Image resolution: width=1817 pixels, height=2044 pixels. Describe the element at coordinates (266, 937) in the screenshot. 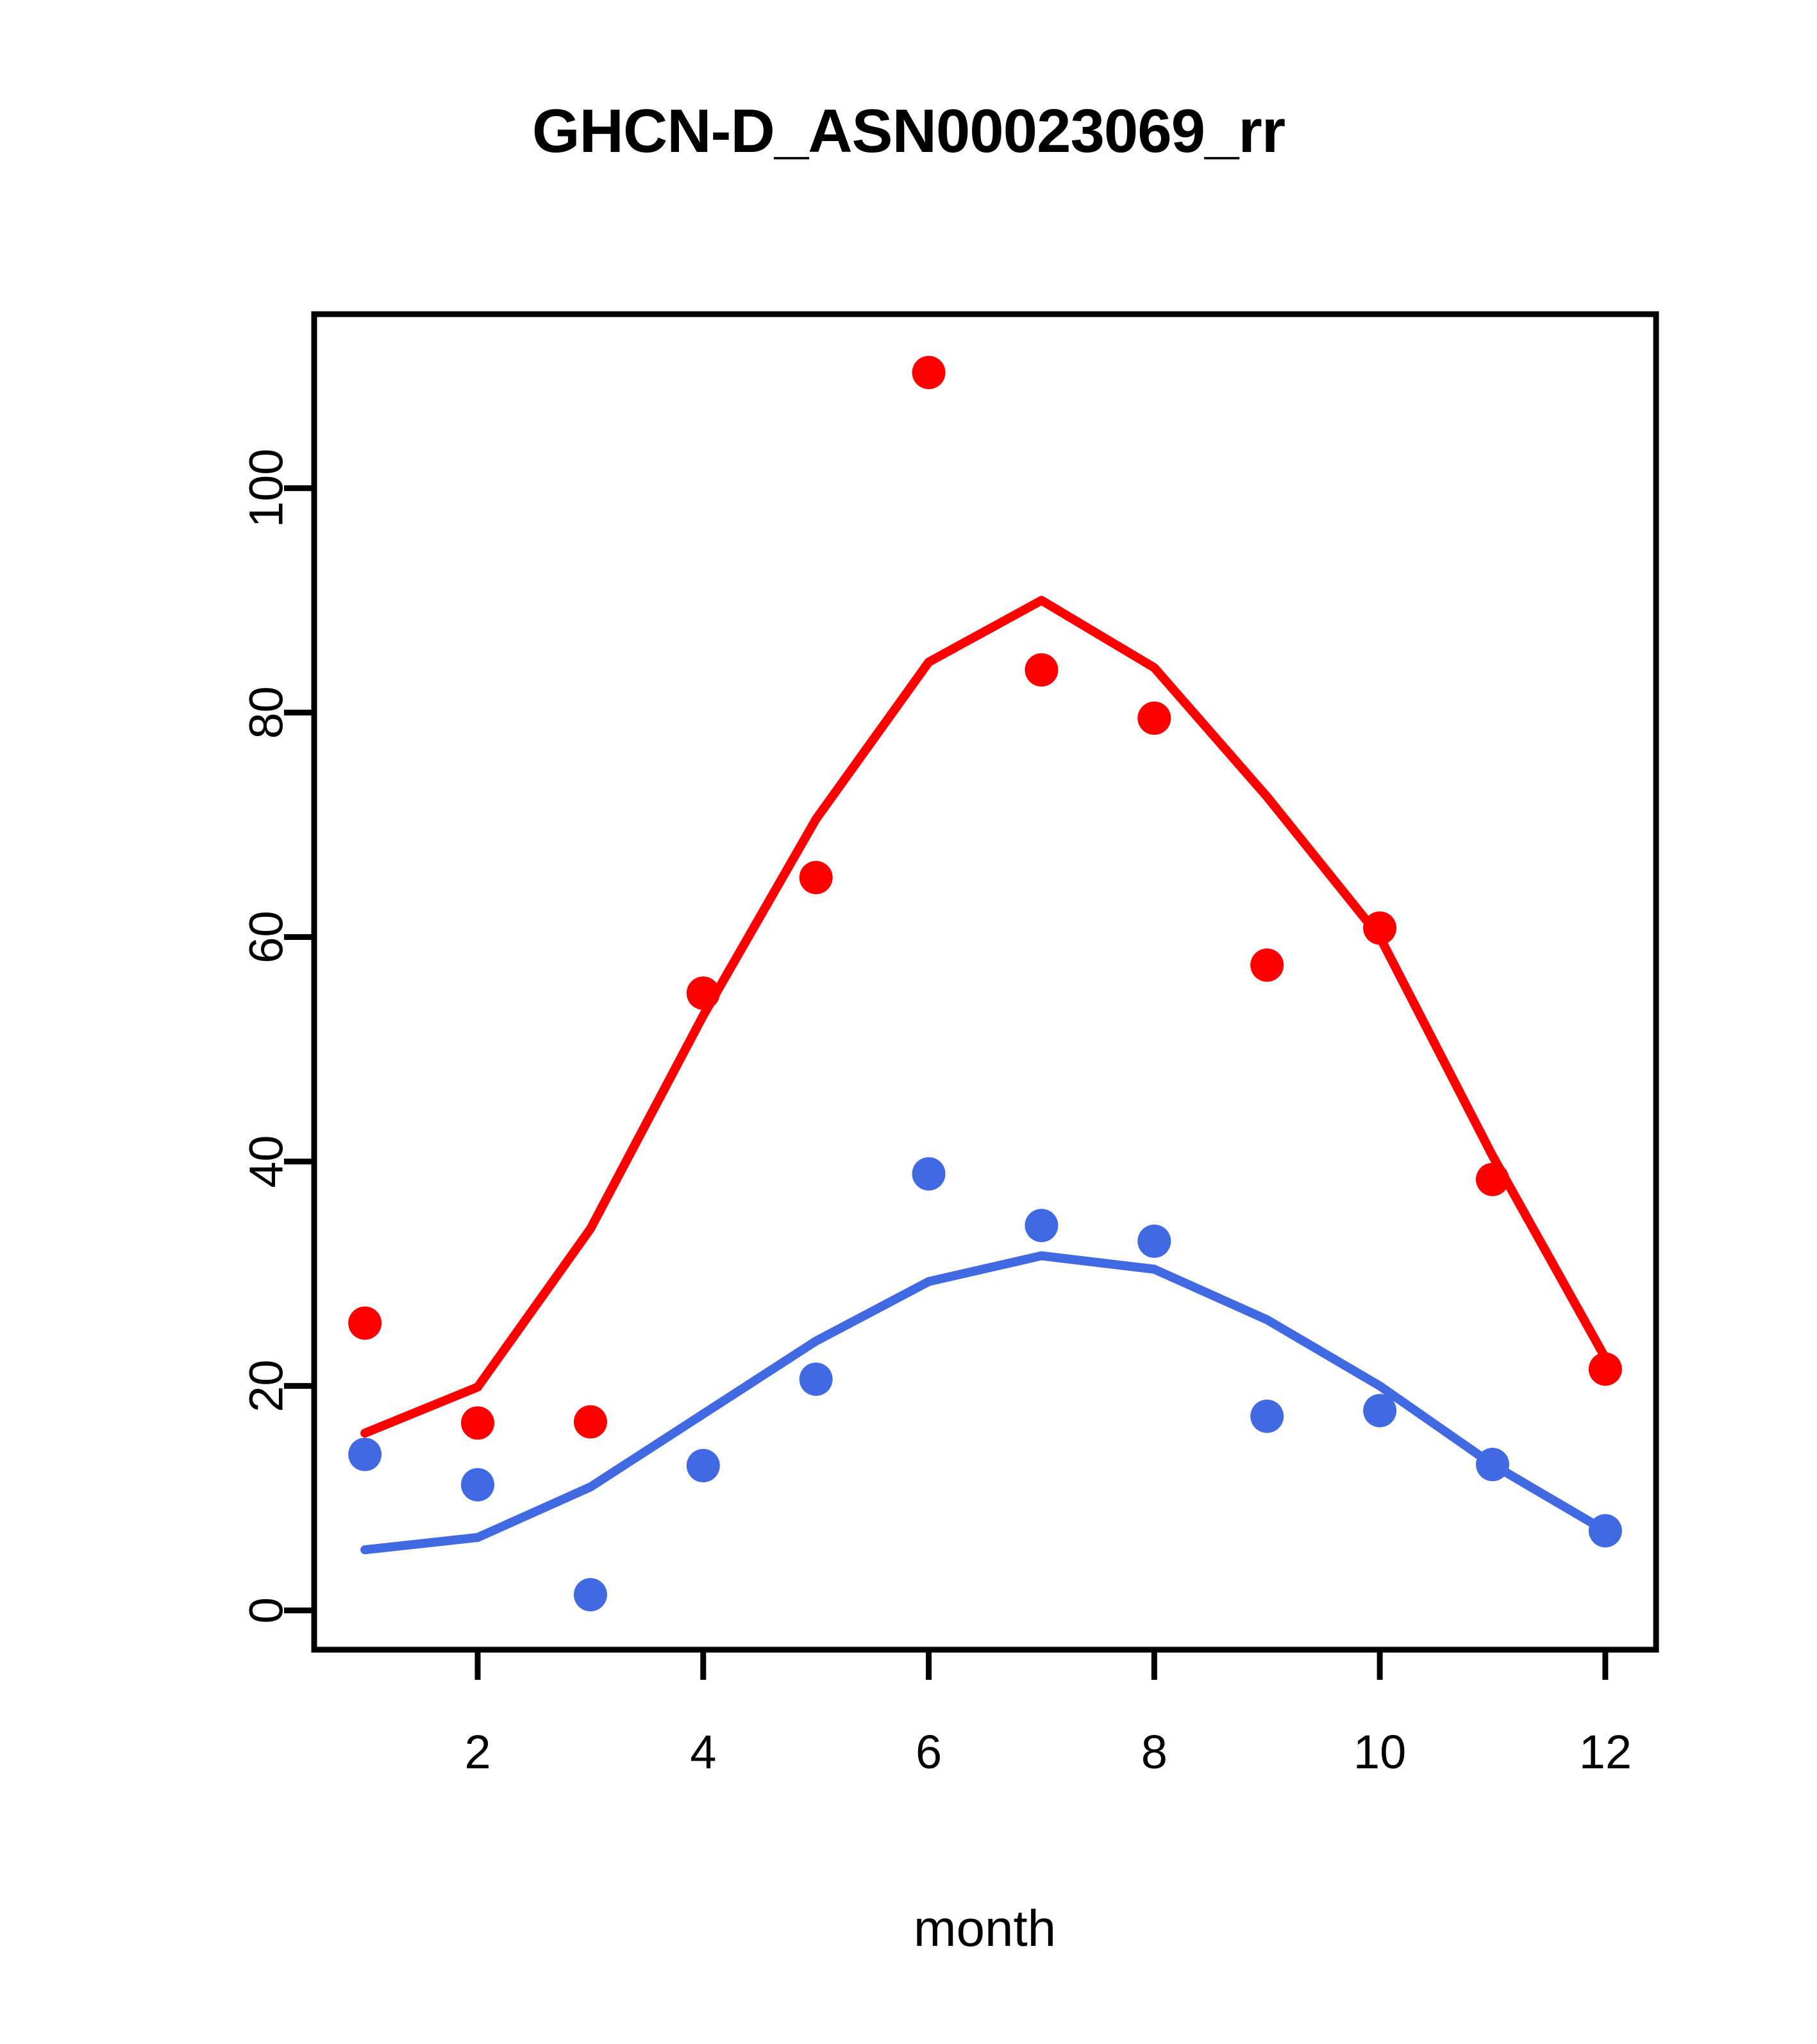

I see `y-axis-tick-label: 60` at that location.